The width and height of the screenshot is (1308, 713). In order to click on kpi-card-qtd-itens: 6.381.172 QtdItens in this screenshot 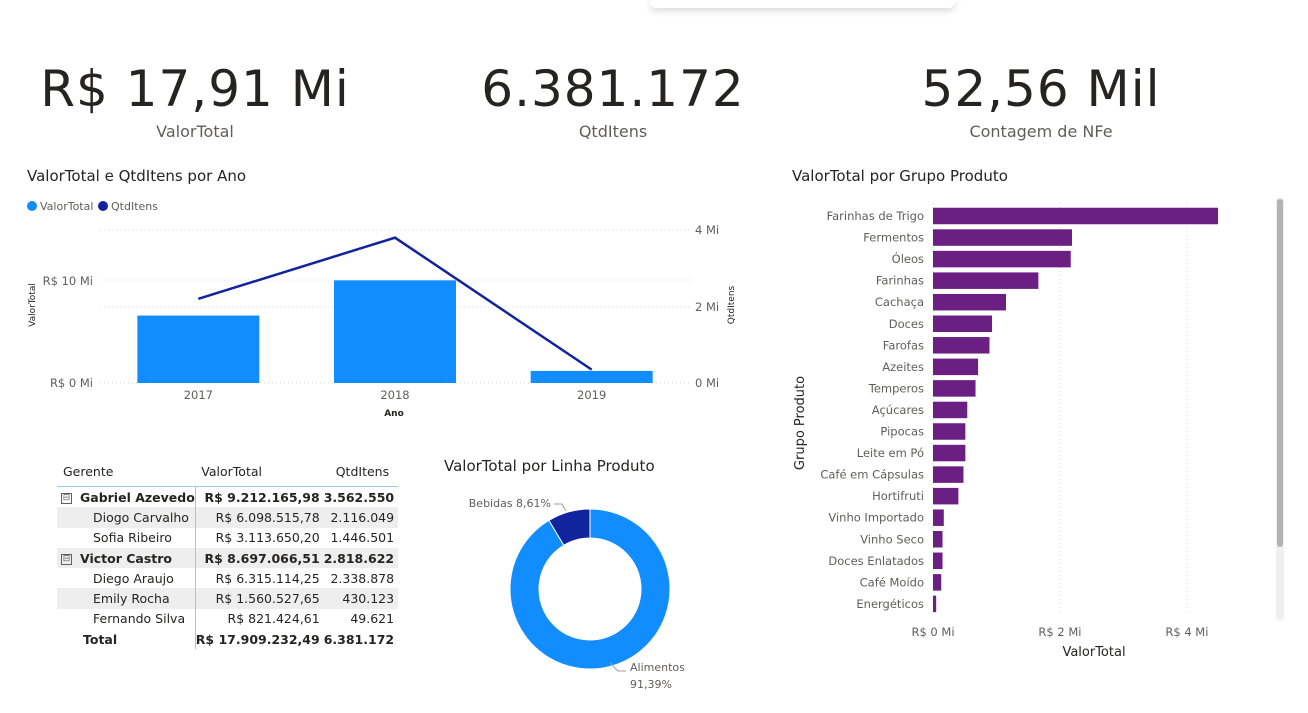, I will do `click(613, 99)`.